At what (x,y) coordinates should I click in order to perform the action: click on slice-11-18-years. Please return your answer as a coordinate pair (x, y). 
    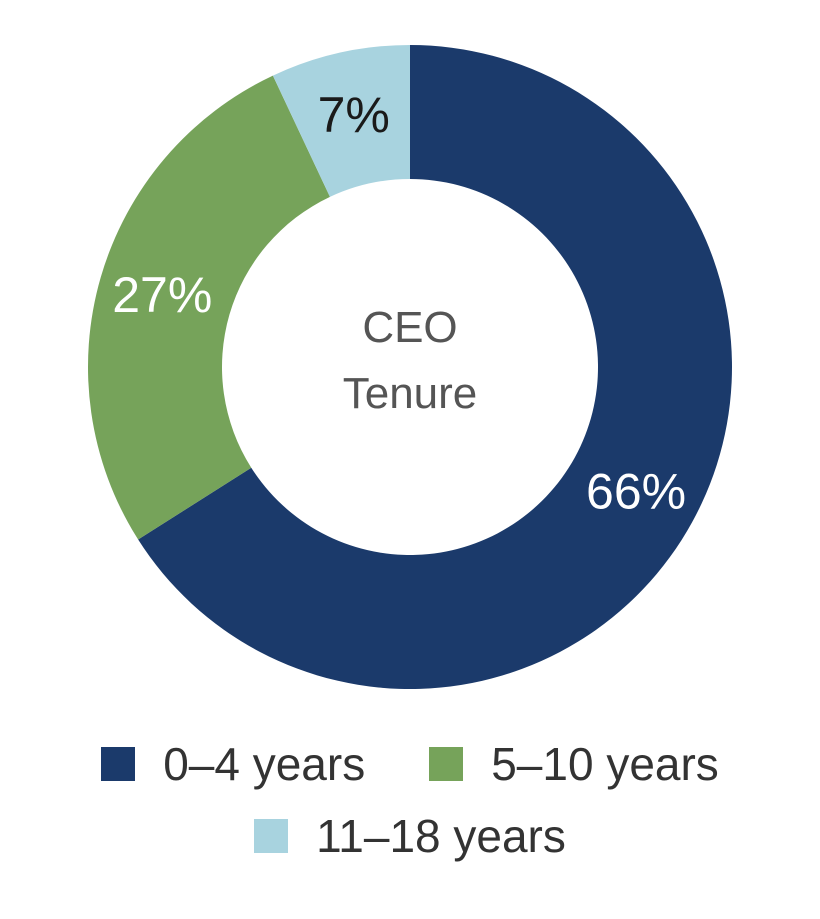
    Looking at the image, I should click on (341, 121).